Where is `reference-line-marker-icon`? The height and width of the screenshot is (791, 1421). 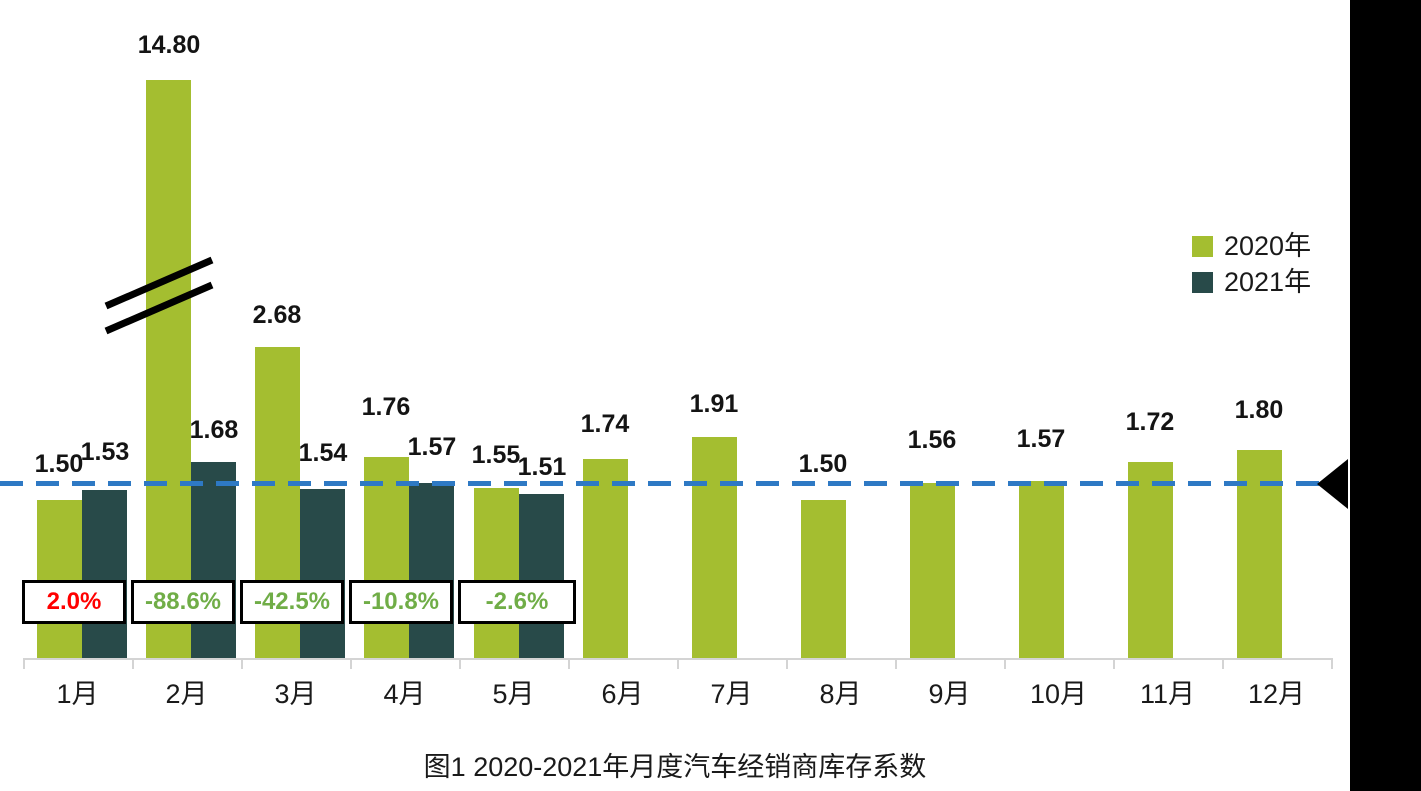 reference-line-marker-icon is located at coordinates (1332, 484).